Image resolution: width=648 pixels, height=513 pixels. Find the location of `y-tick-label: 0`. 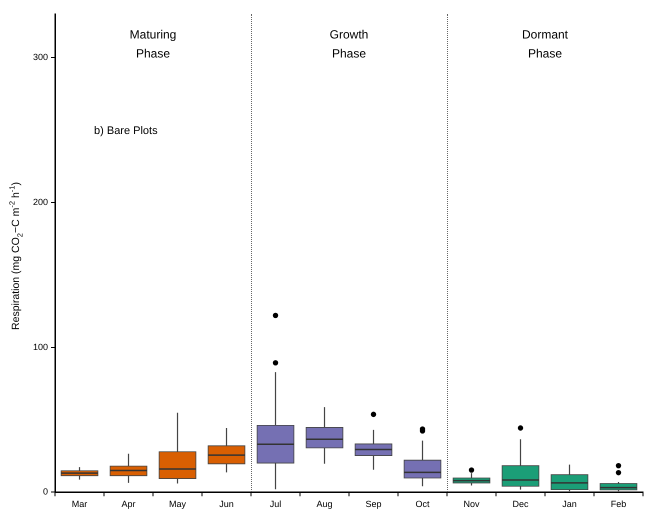

y-tick-label: 0 is located at coordinates (45, 491).